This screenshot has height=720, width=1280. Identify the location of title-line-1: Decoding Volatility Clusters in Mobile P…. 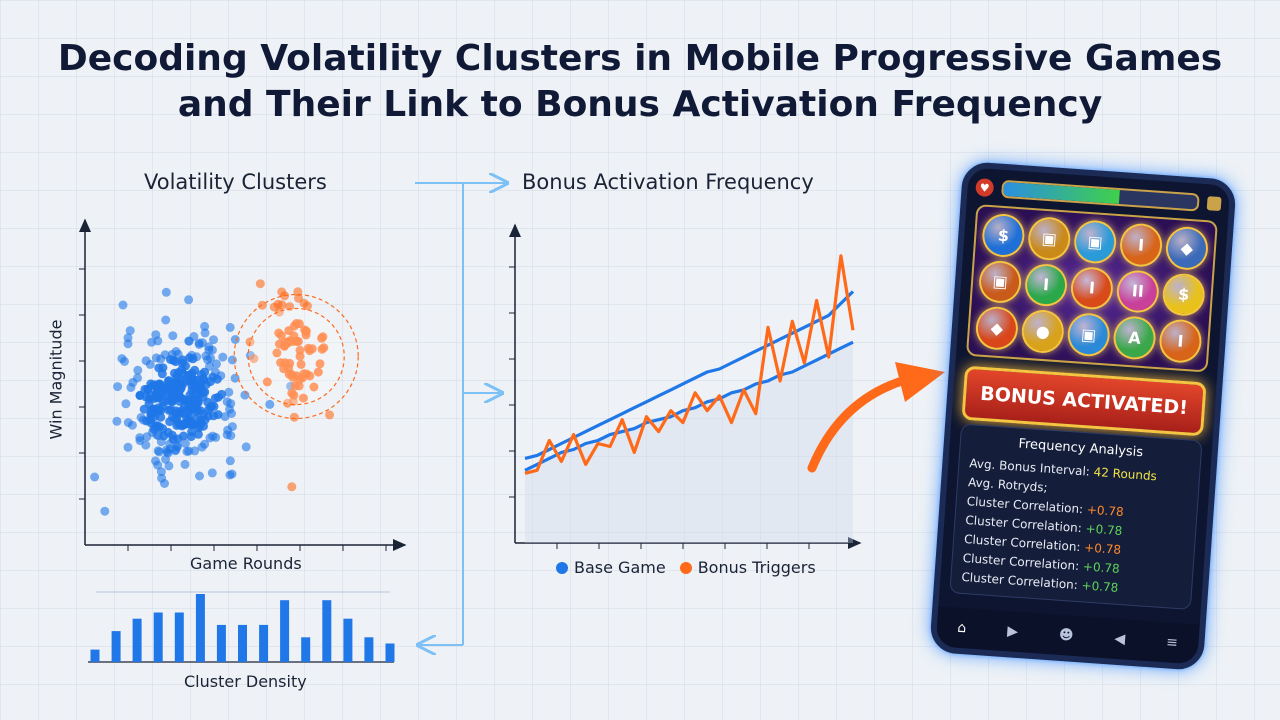
(640, 58).